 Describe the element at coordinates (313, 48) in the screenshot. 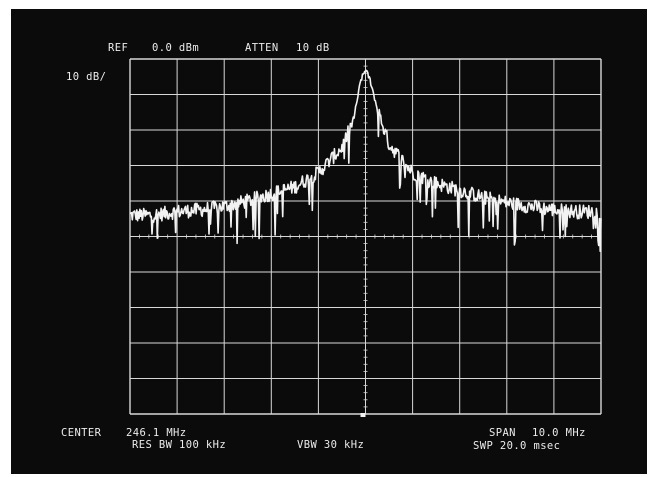

I see `atten-value: 10 dB` at that location.